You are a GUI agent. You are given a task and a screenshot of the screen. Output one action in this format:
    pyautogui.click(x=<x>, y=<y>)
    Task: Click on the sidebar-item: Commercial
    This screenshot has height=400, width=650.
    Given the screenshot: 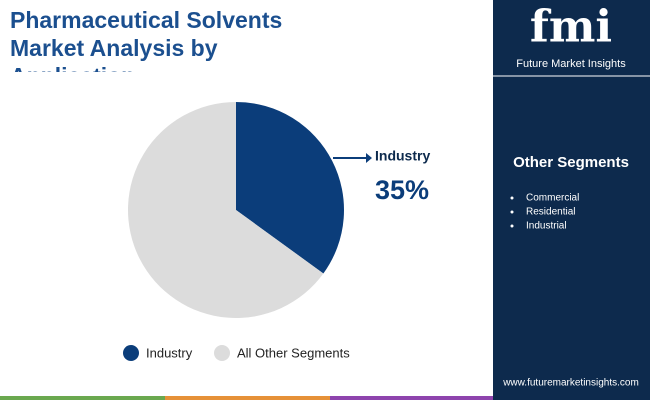 What is the action you would take?
    pyautogui.click(x=552, y=198)
    